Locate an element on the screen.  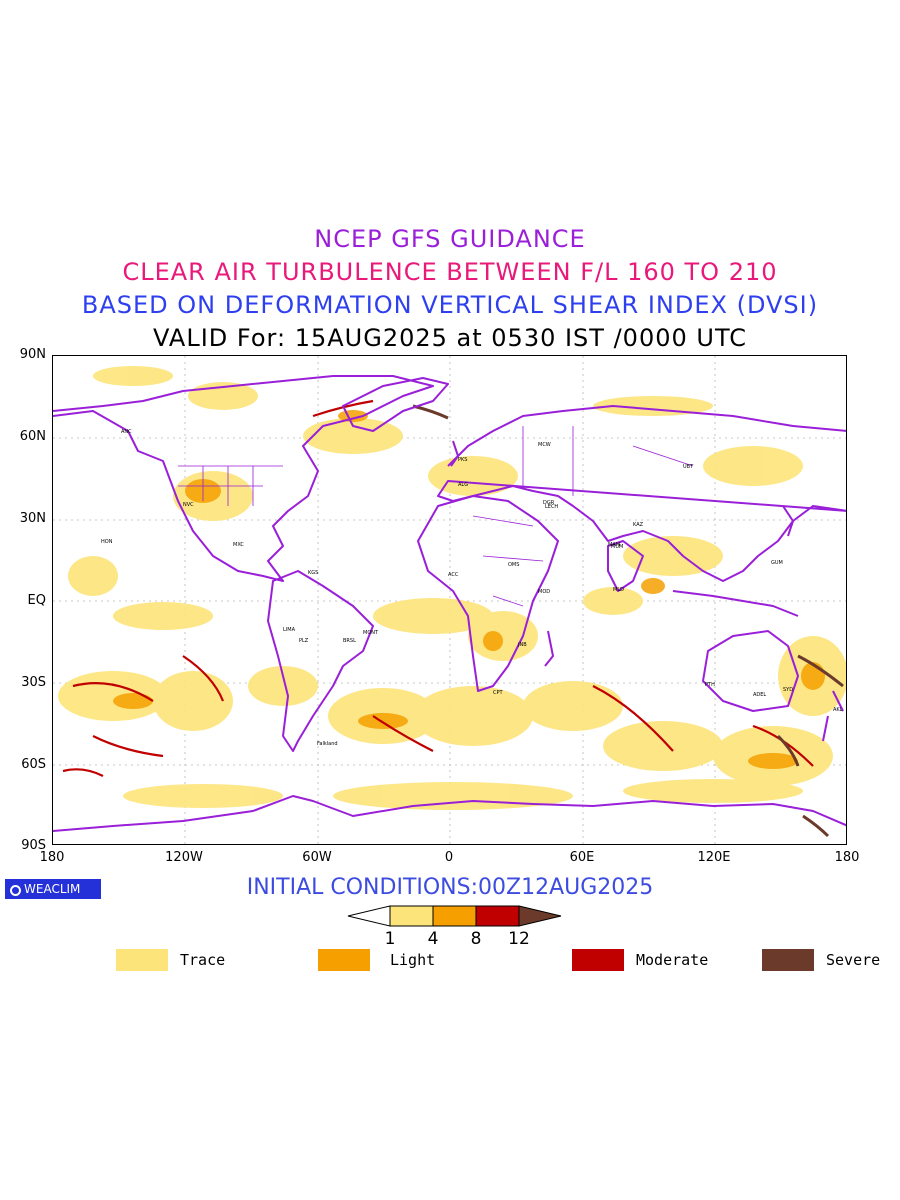
station-label: MUM is located at coordinates (617, 547).